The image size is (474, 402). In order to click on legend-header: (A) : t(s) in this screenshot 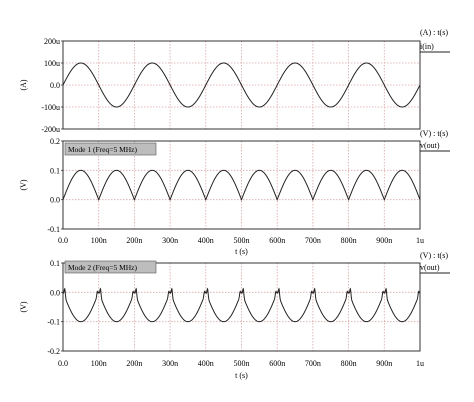, I will do `click(434, 32)`.